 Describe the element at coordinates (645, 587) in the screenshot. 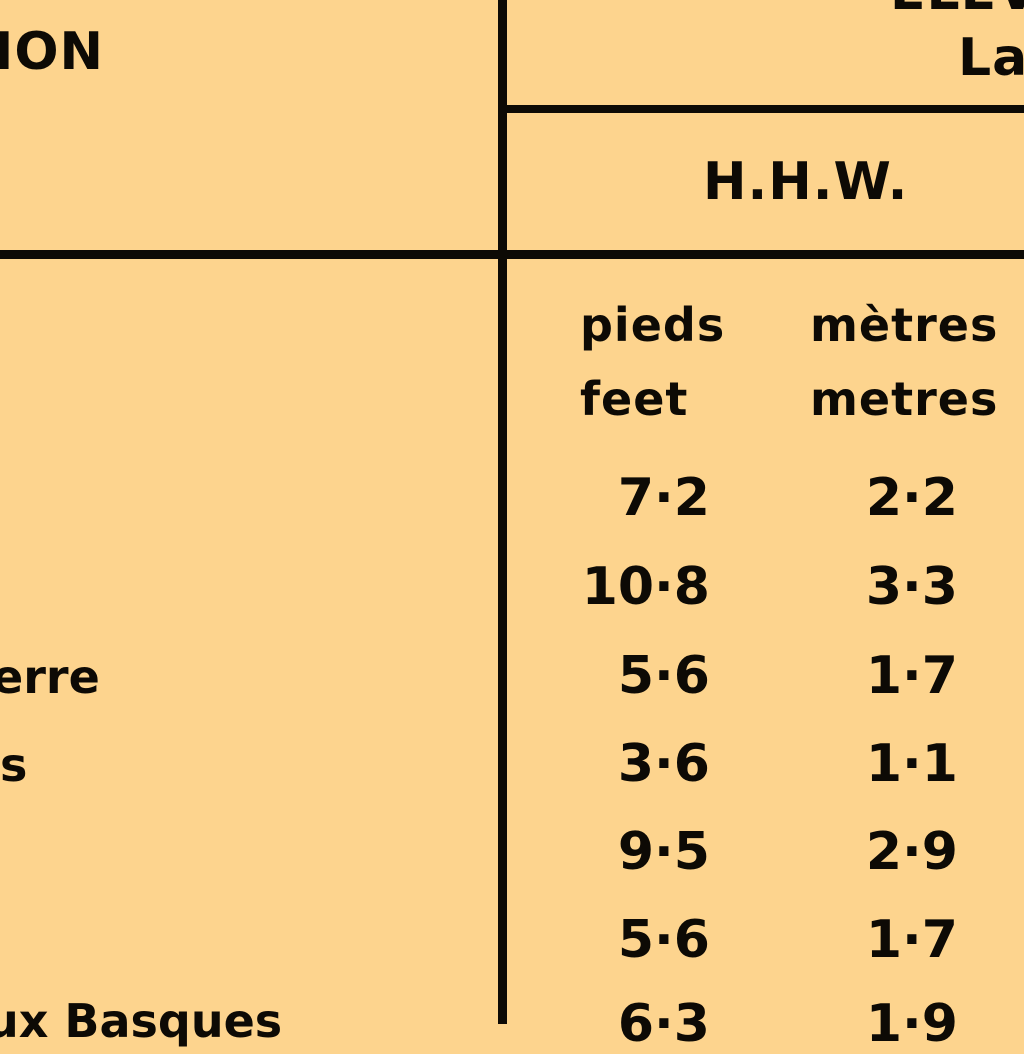

I see `table-row-feet: 10·8` at that location.